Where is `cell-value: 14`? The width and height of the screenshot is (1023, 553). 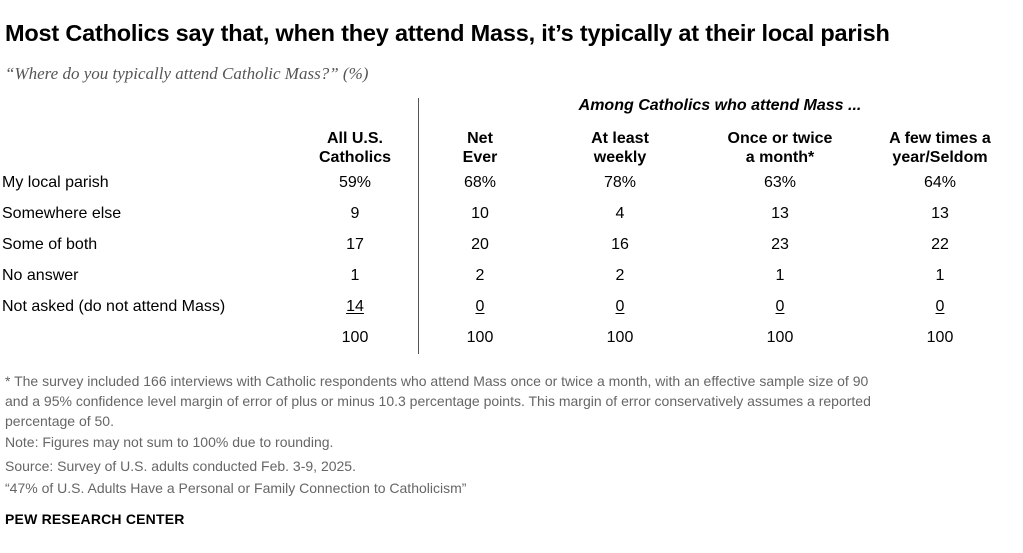
cell-value: 14 is located at coordinates (355, 306).